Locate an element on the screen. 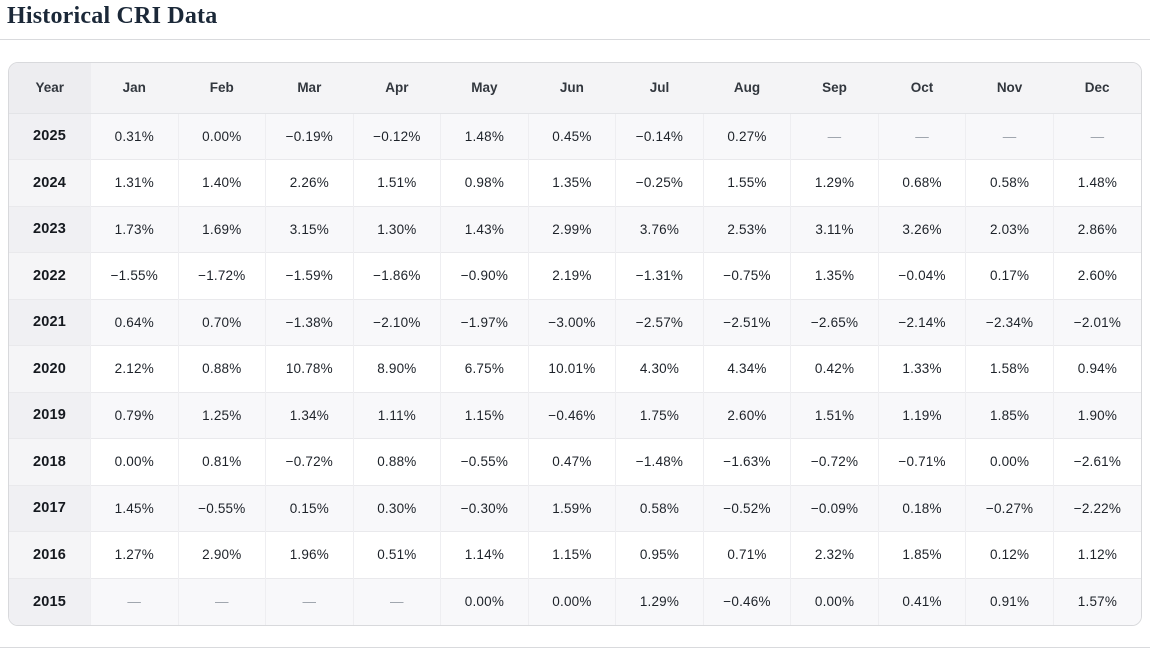 The height and width of the screenshot is (652, 1150). value-cell: 10.01% is located at coordinates (571, 368).